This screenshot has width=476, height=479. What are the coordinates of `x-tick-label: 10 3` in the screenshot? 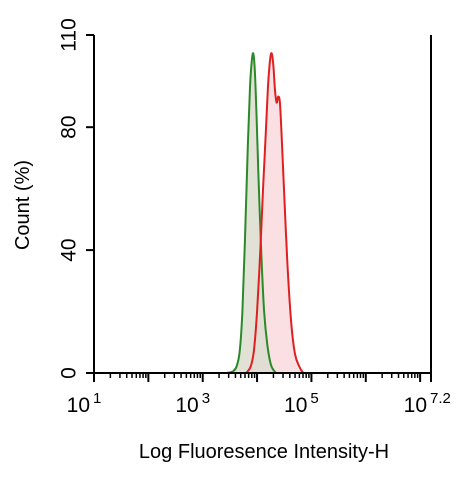 It's located at (192, 403).